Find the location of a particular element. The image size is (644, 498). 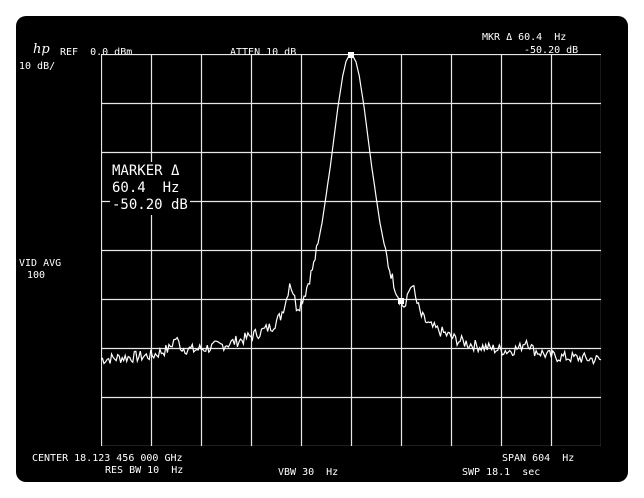

marker-readout-box: MARKER Δ 60.4 Hz -50.20 dB is located at coordinates (150, 188).